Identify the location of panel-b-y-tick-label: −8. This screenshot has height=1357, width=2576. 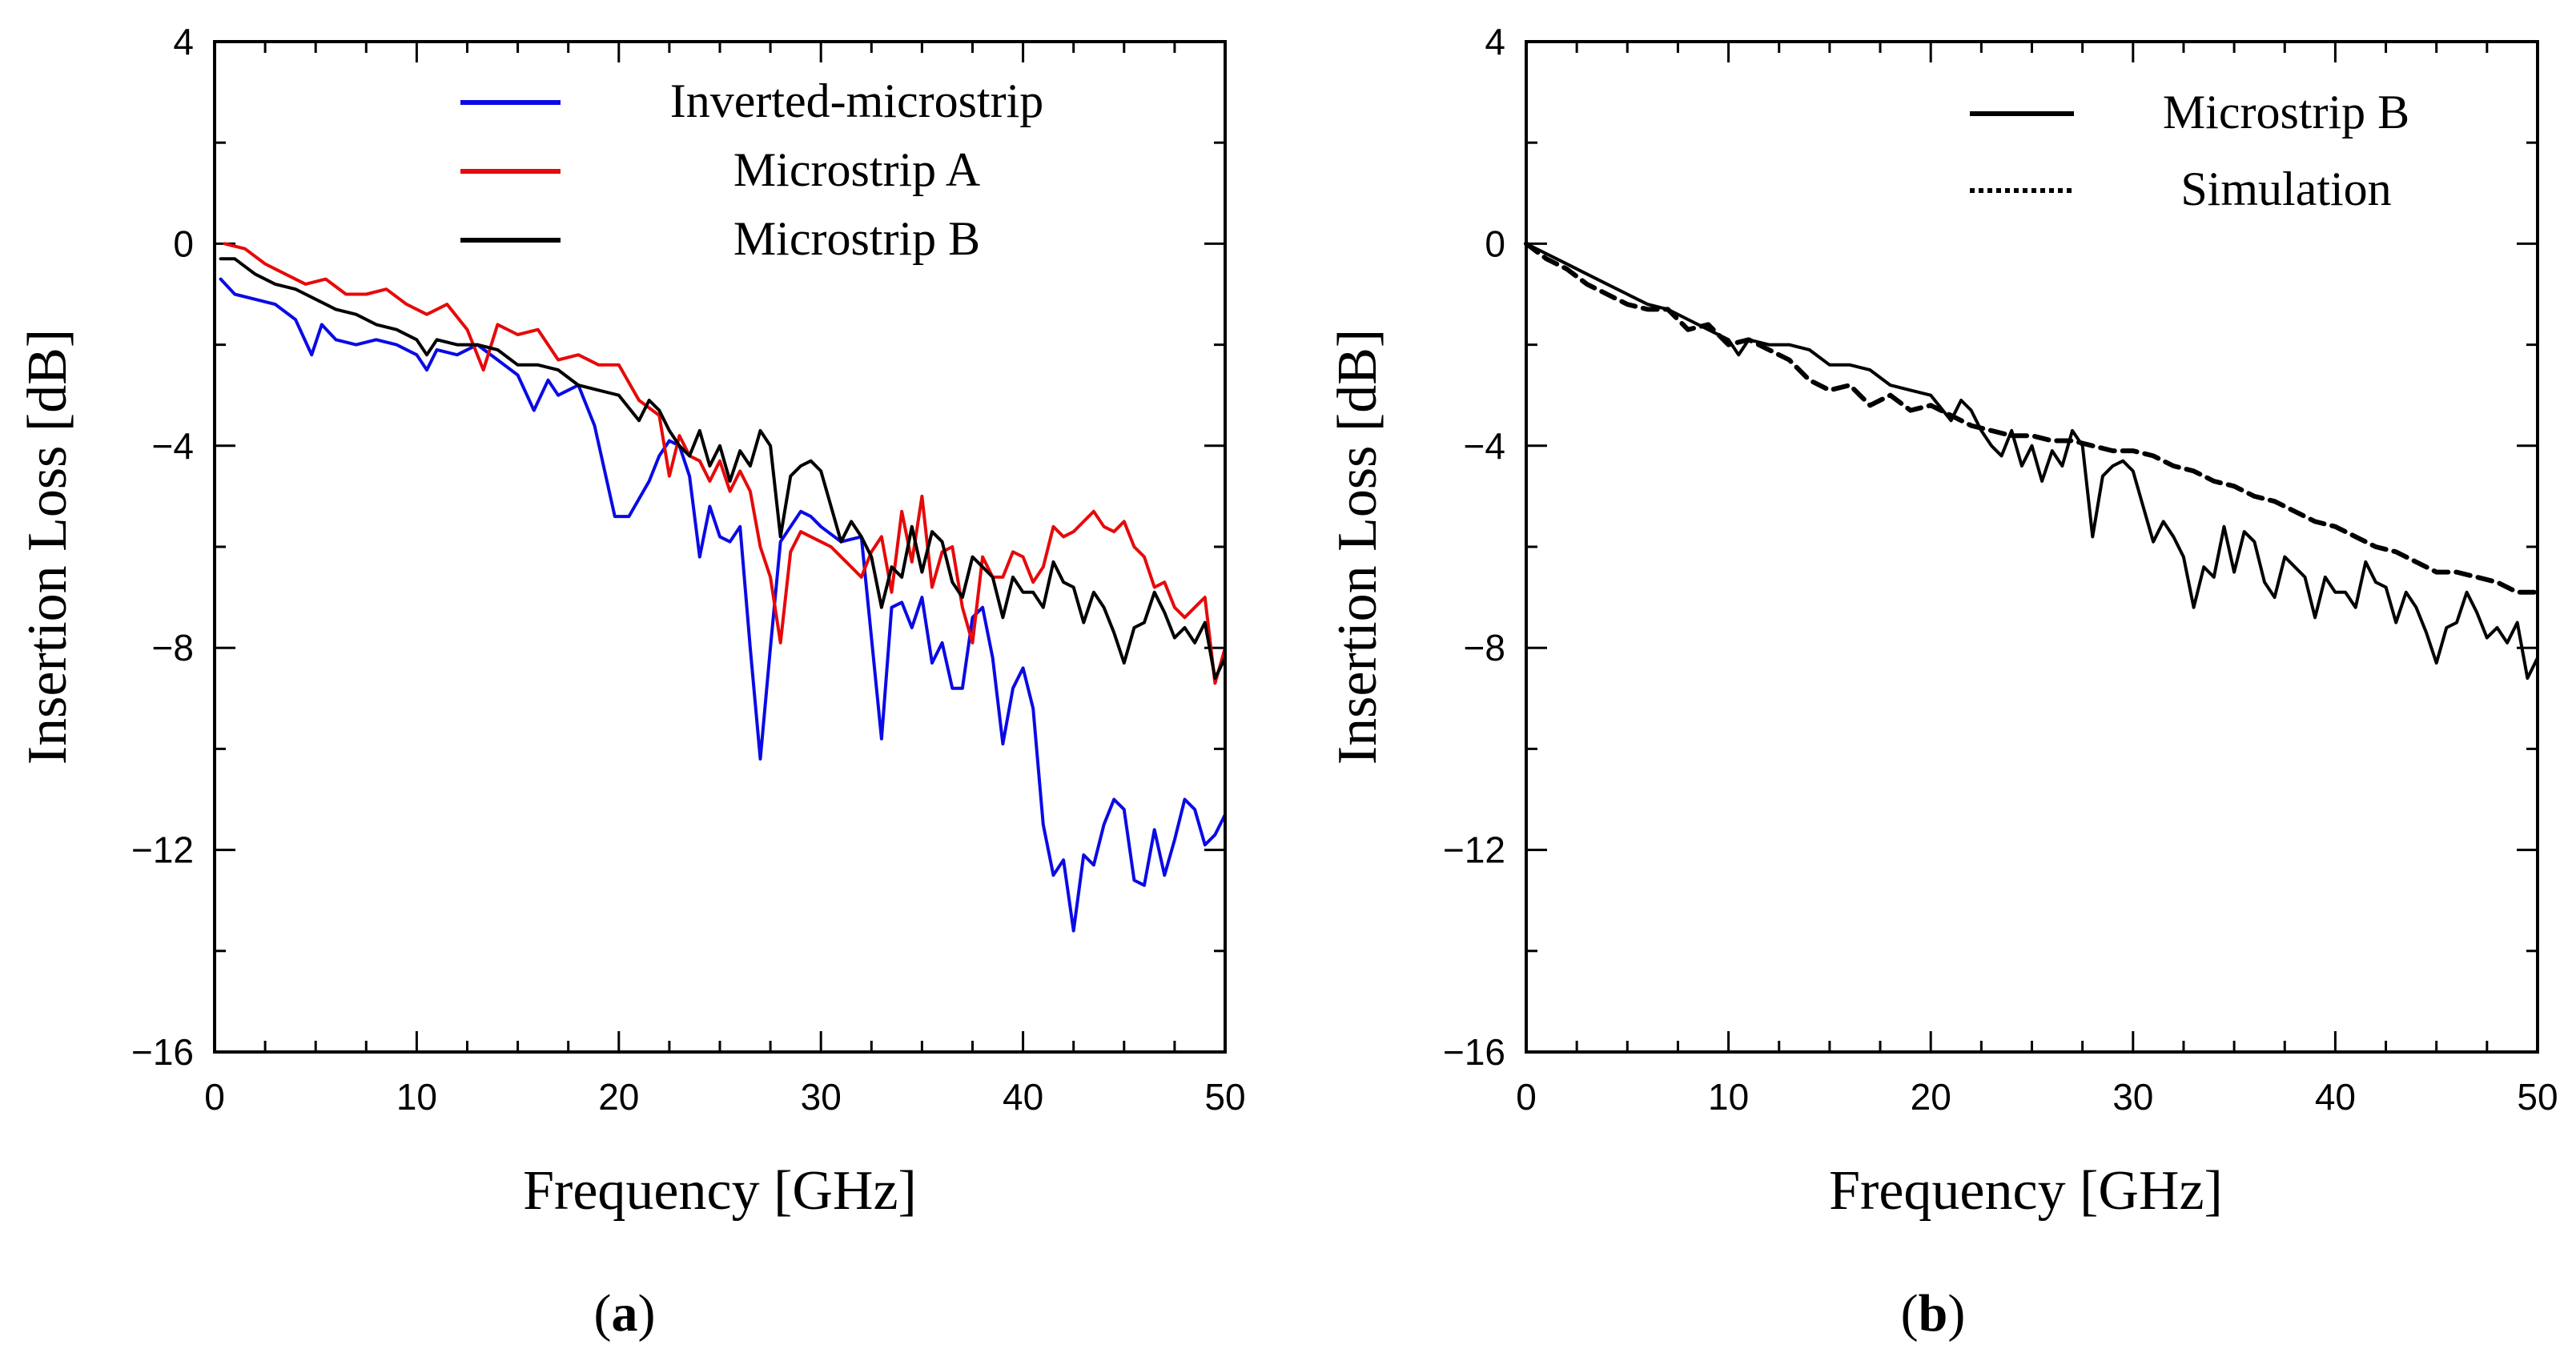
(1484, 648).